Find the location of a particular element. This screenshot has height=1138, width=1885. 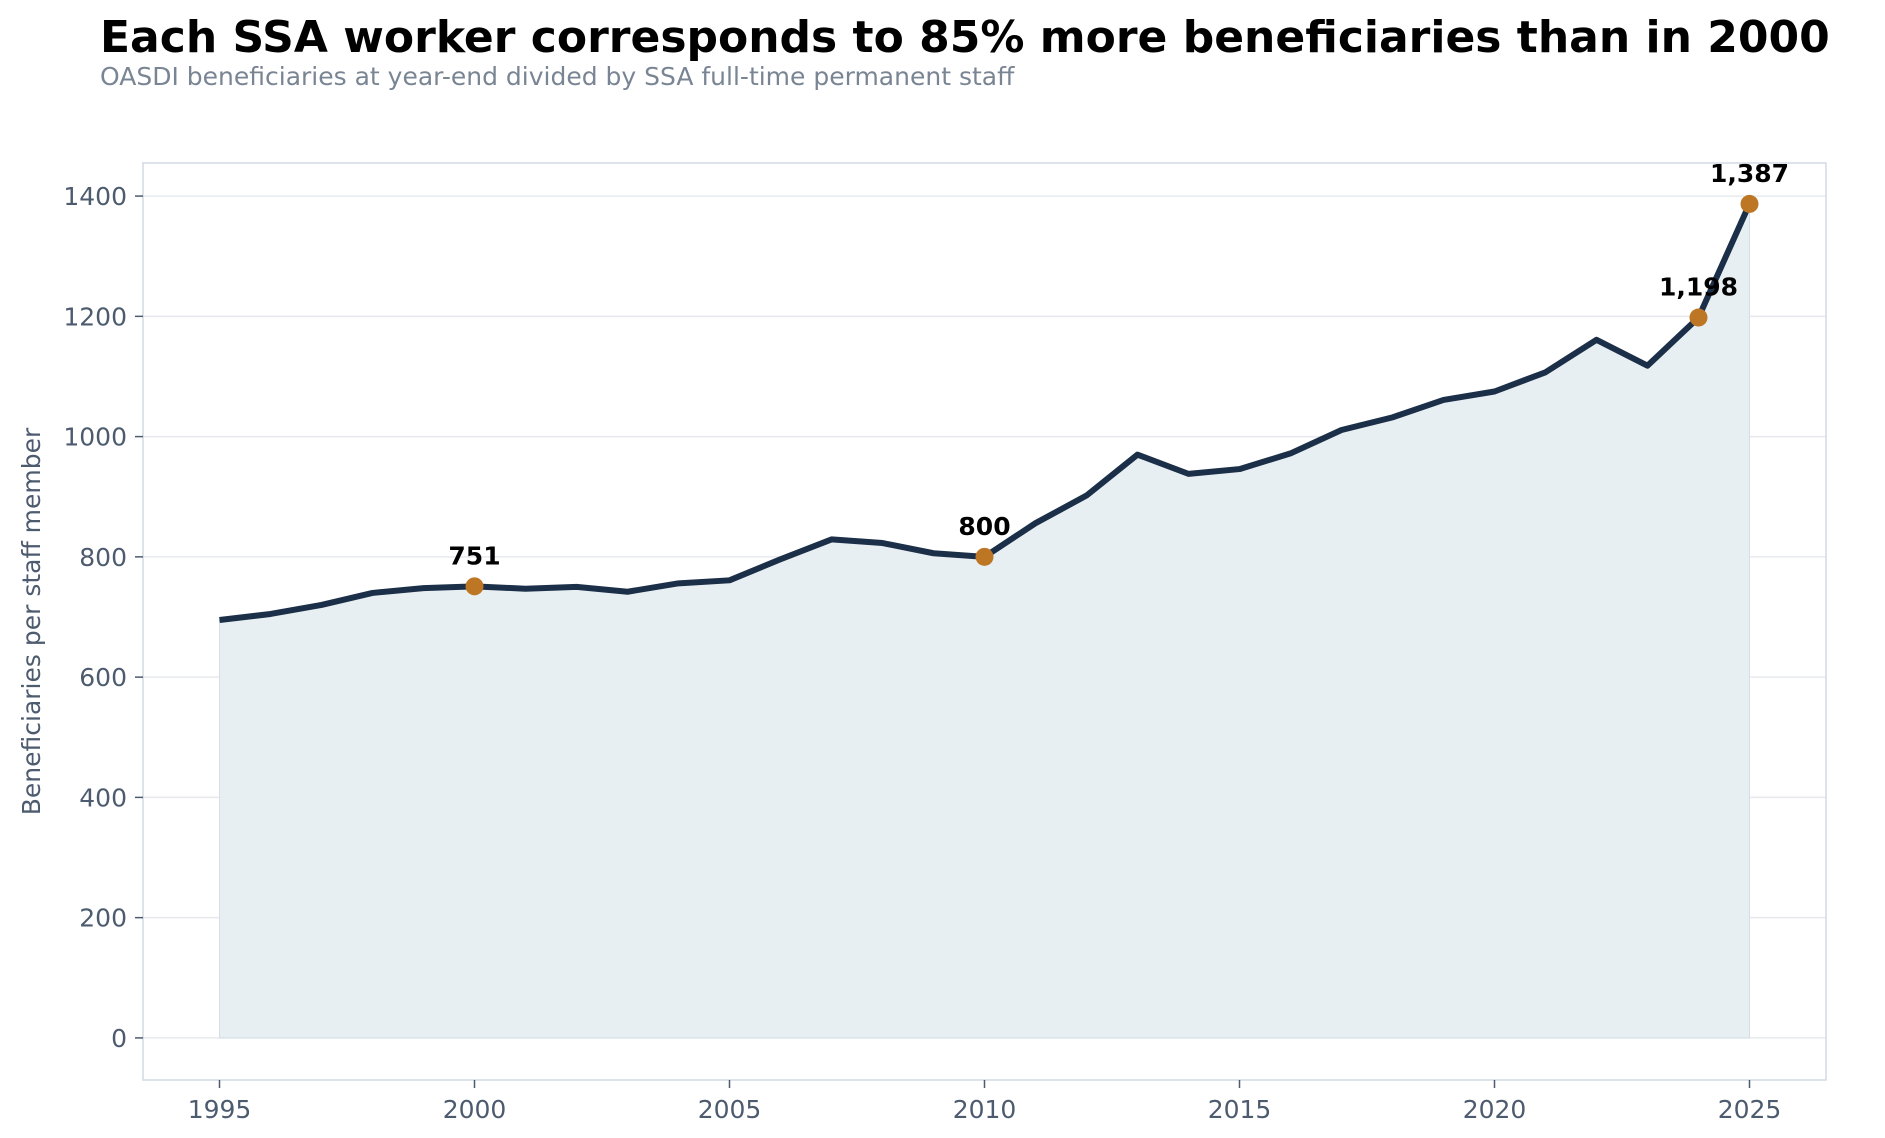

x-tick-label-2020: 2020 is located at coordinates (1495, 1109).